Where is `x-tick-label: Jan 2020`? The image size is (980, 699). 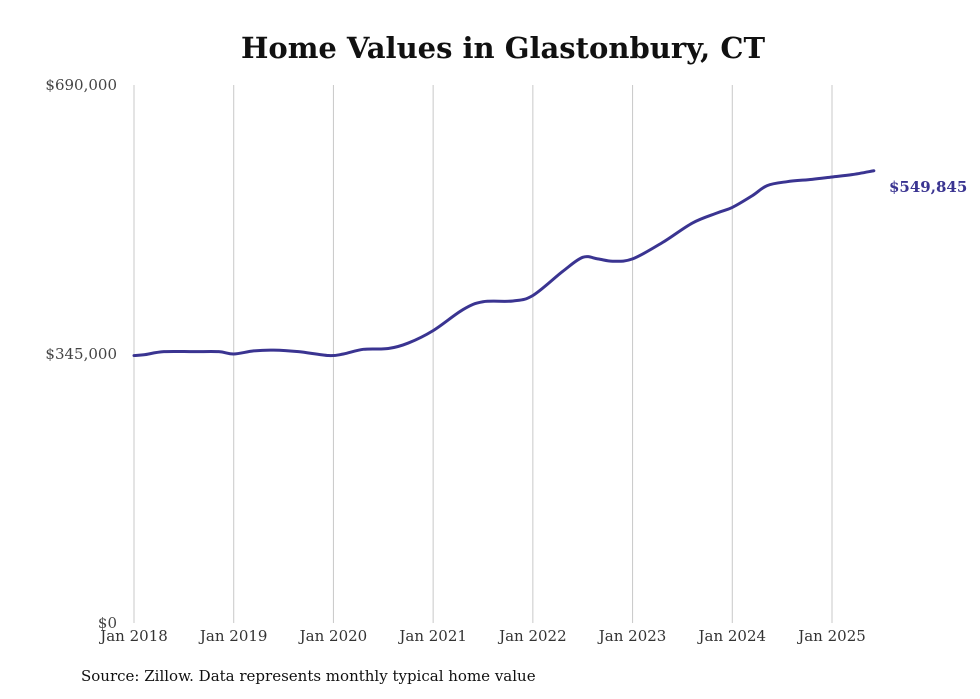
x-tick-label: Jan 2020 is located at coordinates (333, 636).